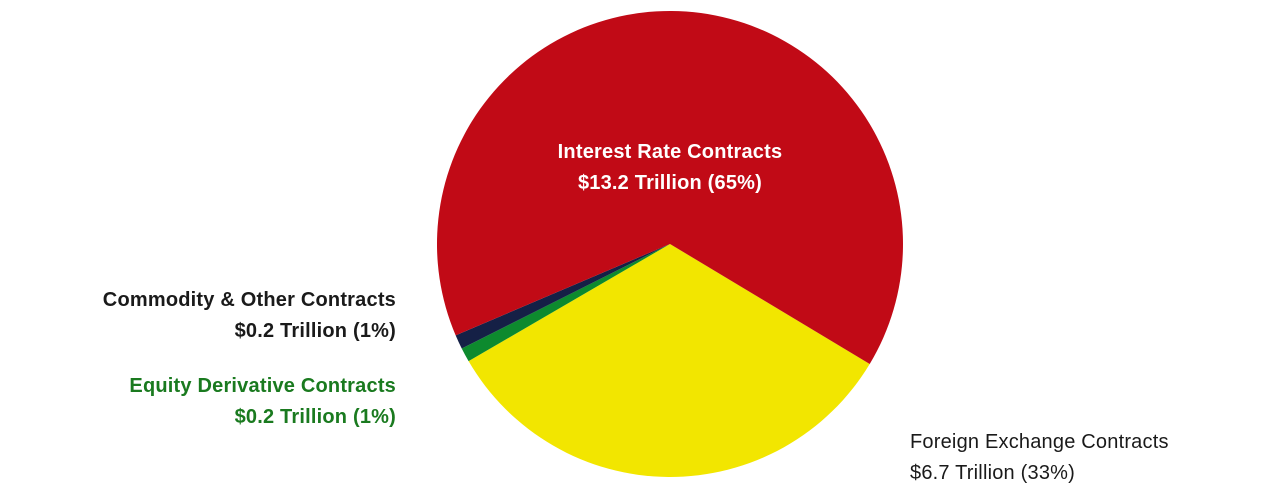  I want to click on pie-slice-commodity-and-other-contracts, so click(562, 296).